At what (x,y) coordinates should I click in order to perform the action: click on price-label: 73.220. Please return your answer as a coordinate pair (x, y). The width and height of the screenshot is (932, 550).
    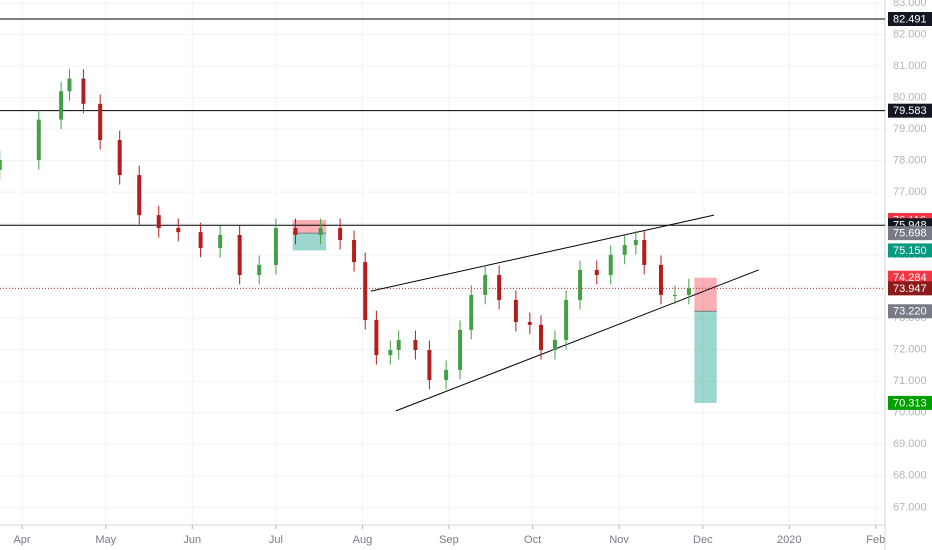
    Looking at the image, I should click on (910, 312).